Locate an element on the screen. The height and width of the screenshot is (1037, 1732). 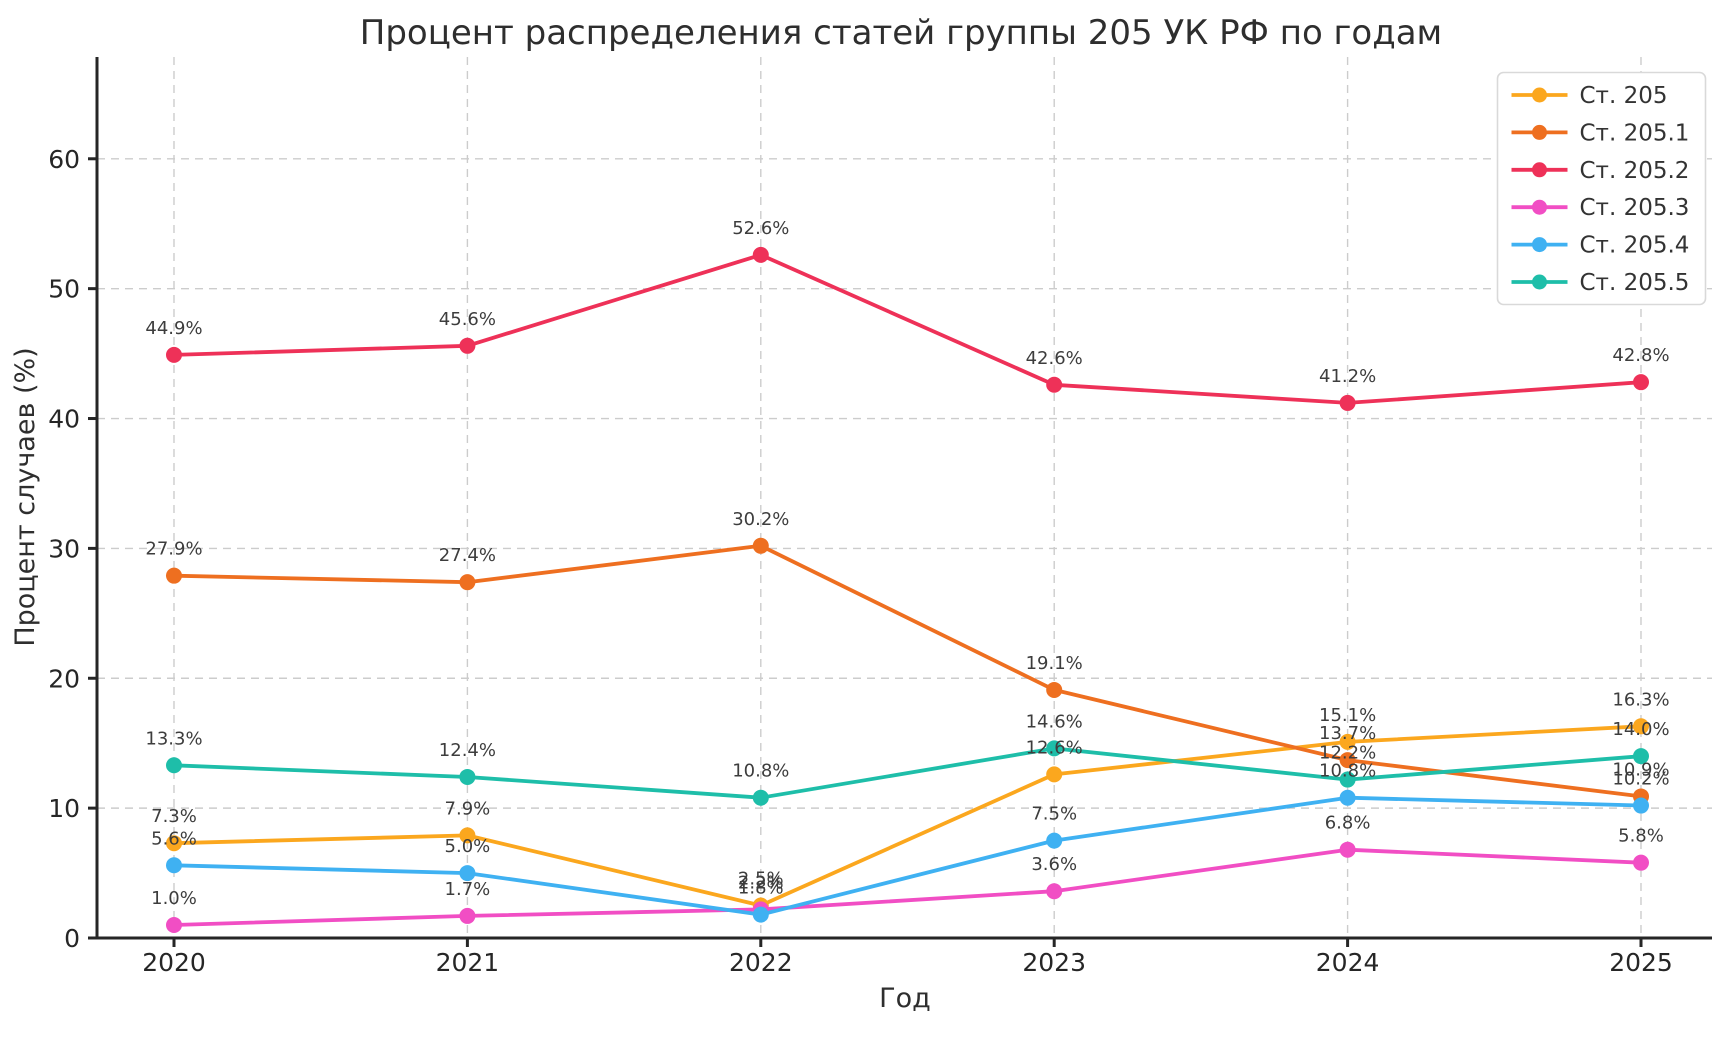
y-tick-label: 30 is located at coordinates (64, 548).